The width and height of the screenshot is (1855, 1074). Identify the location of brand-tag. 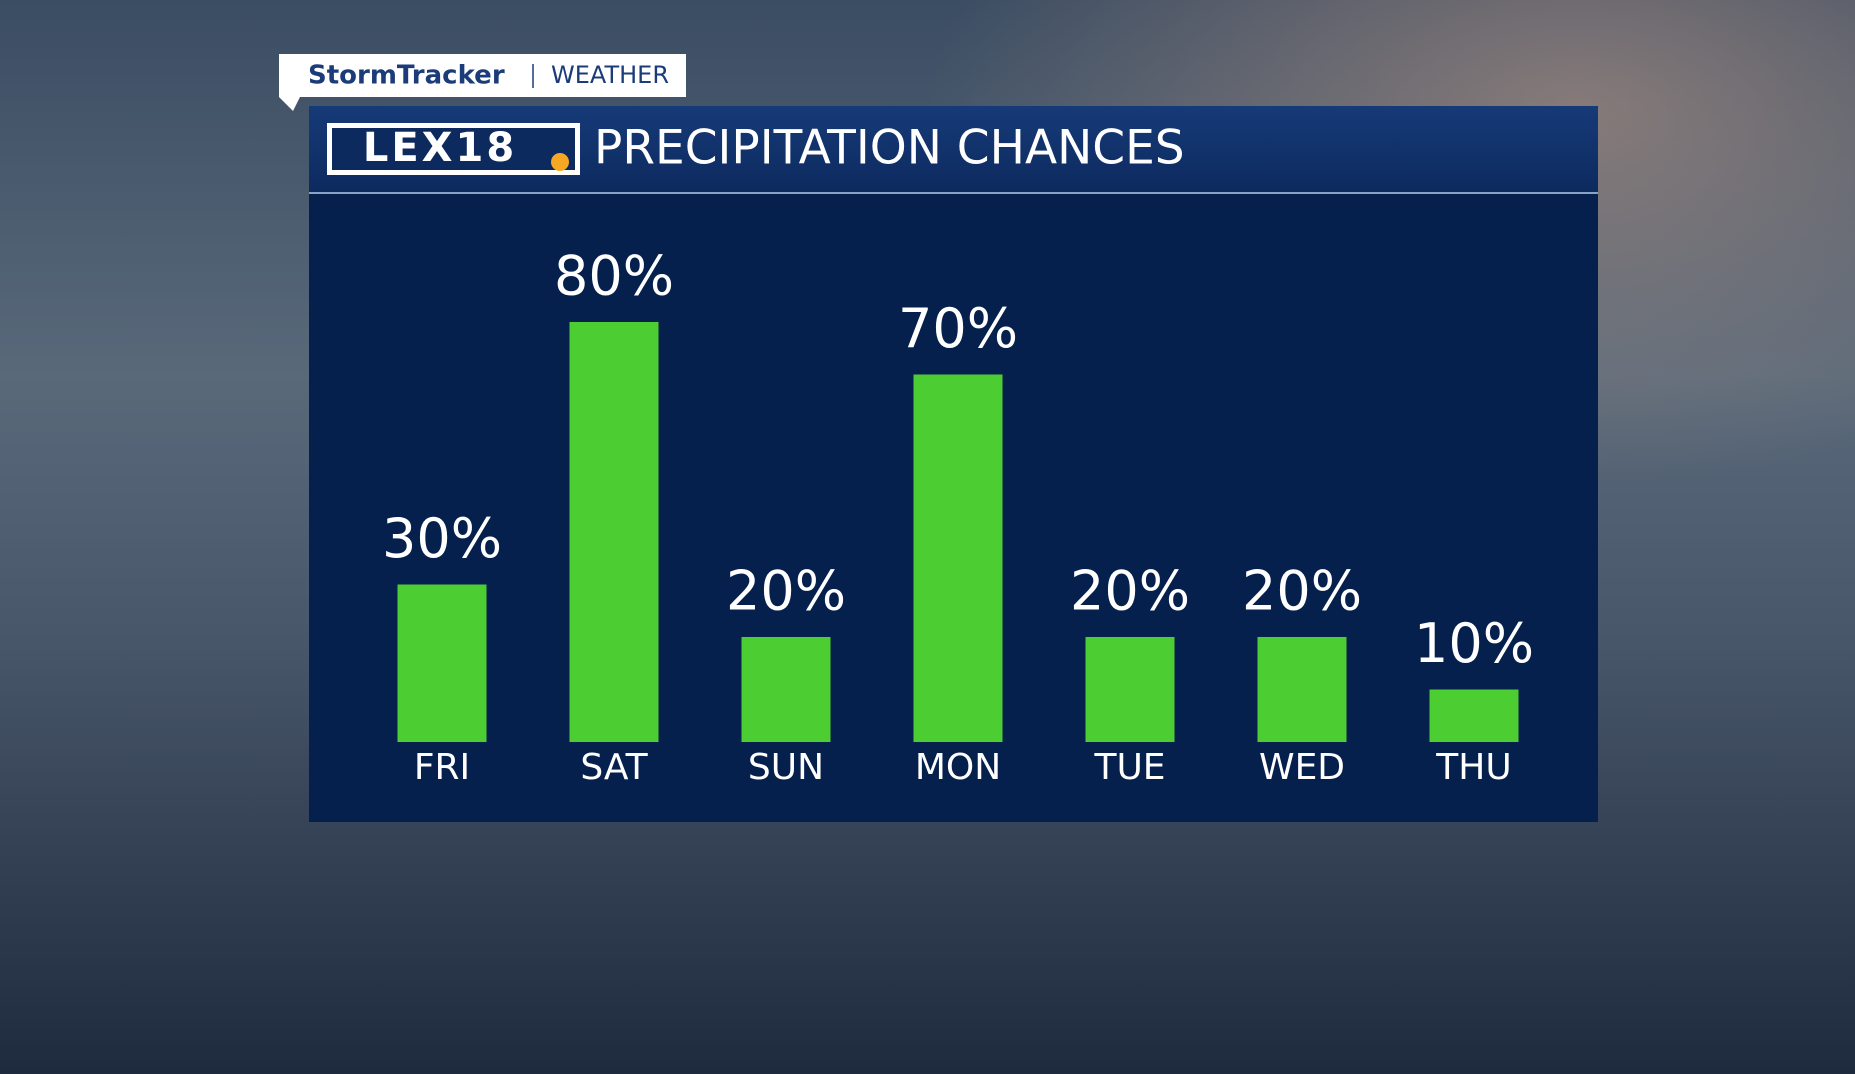
(482, 82).